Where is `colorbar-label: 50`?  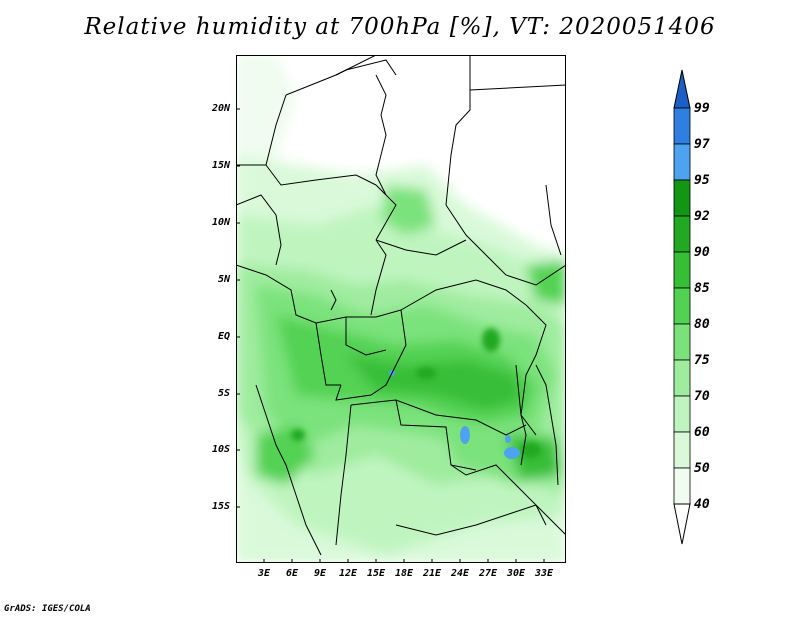 colorbar-label: 50 is located at coordinates (702, 468).